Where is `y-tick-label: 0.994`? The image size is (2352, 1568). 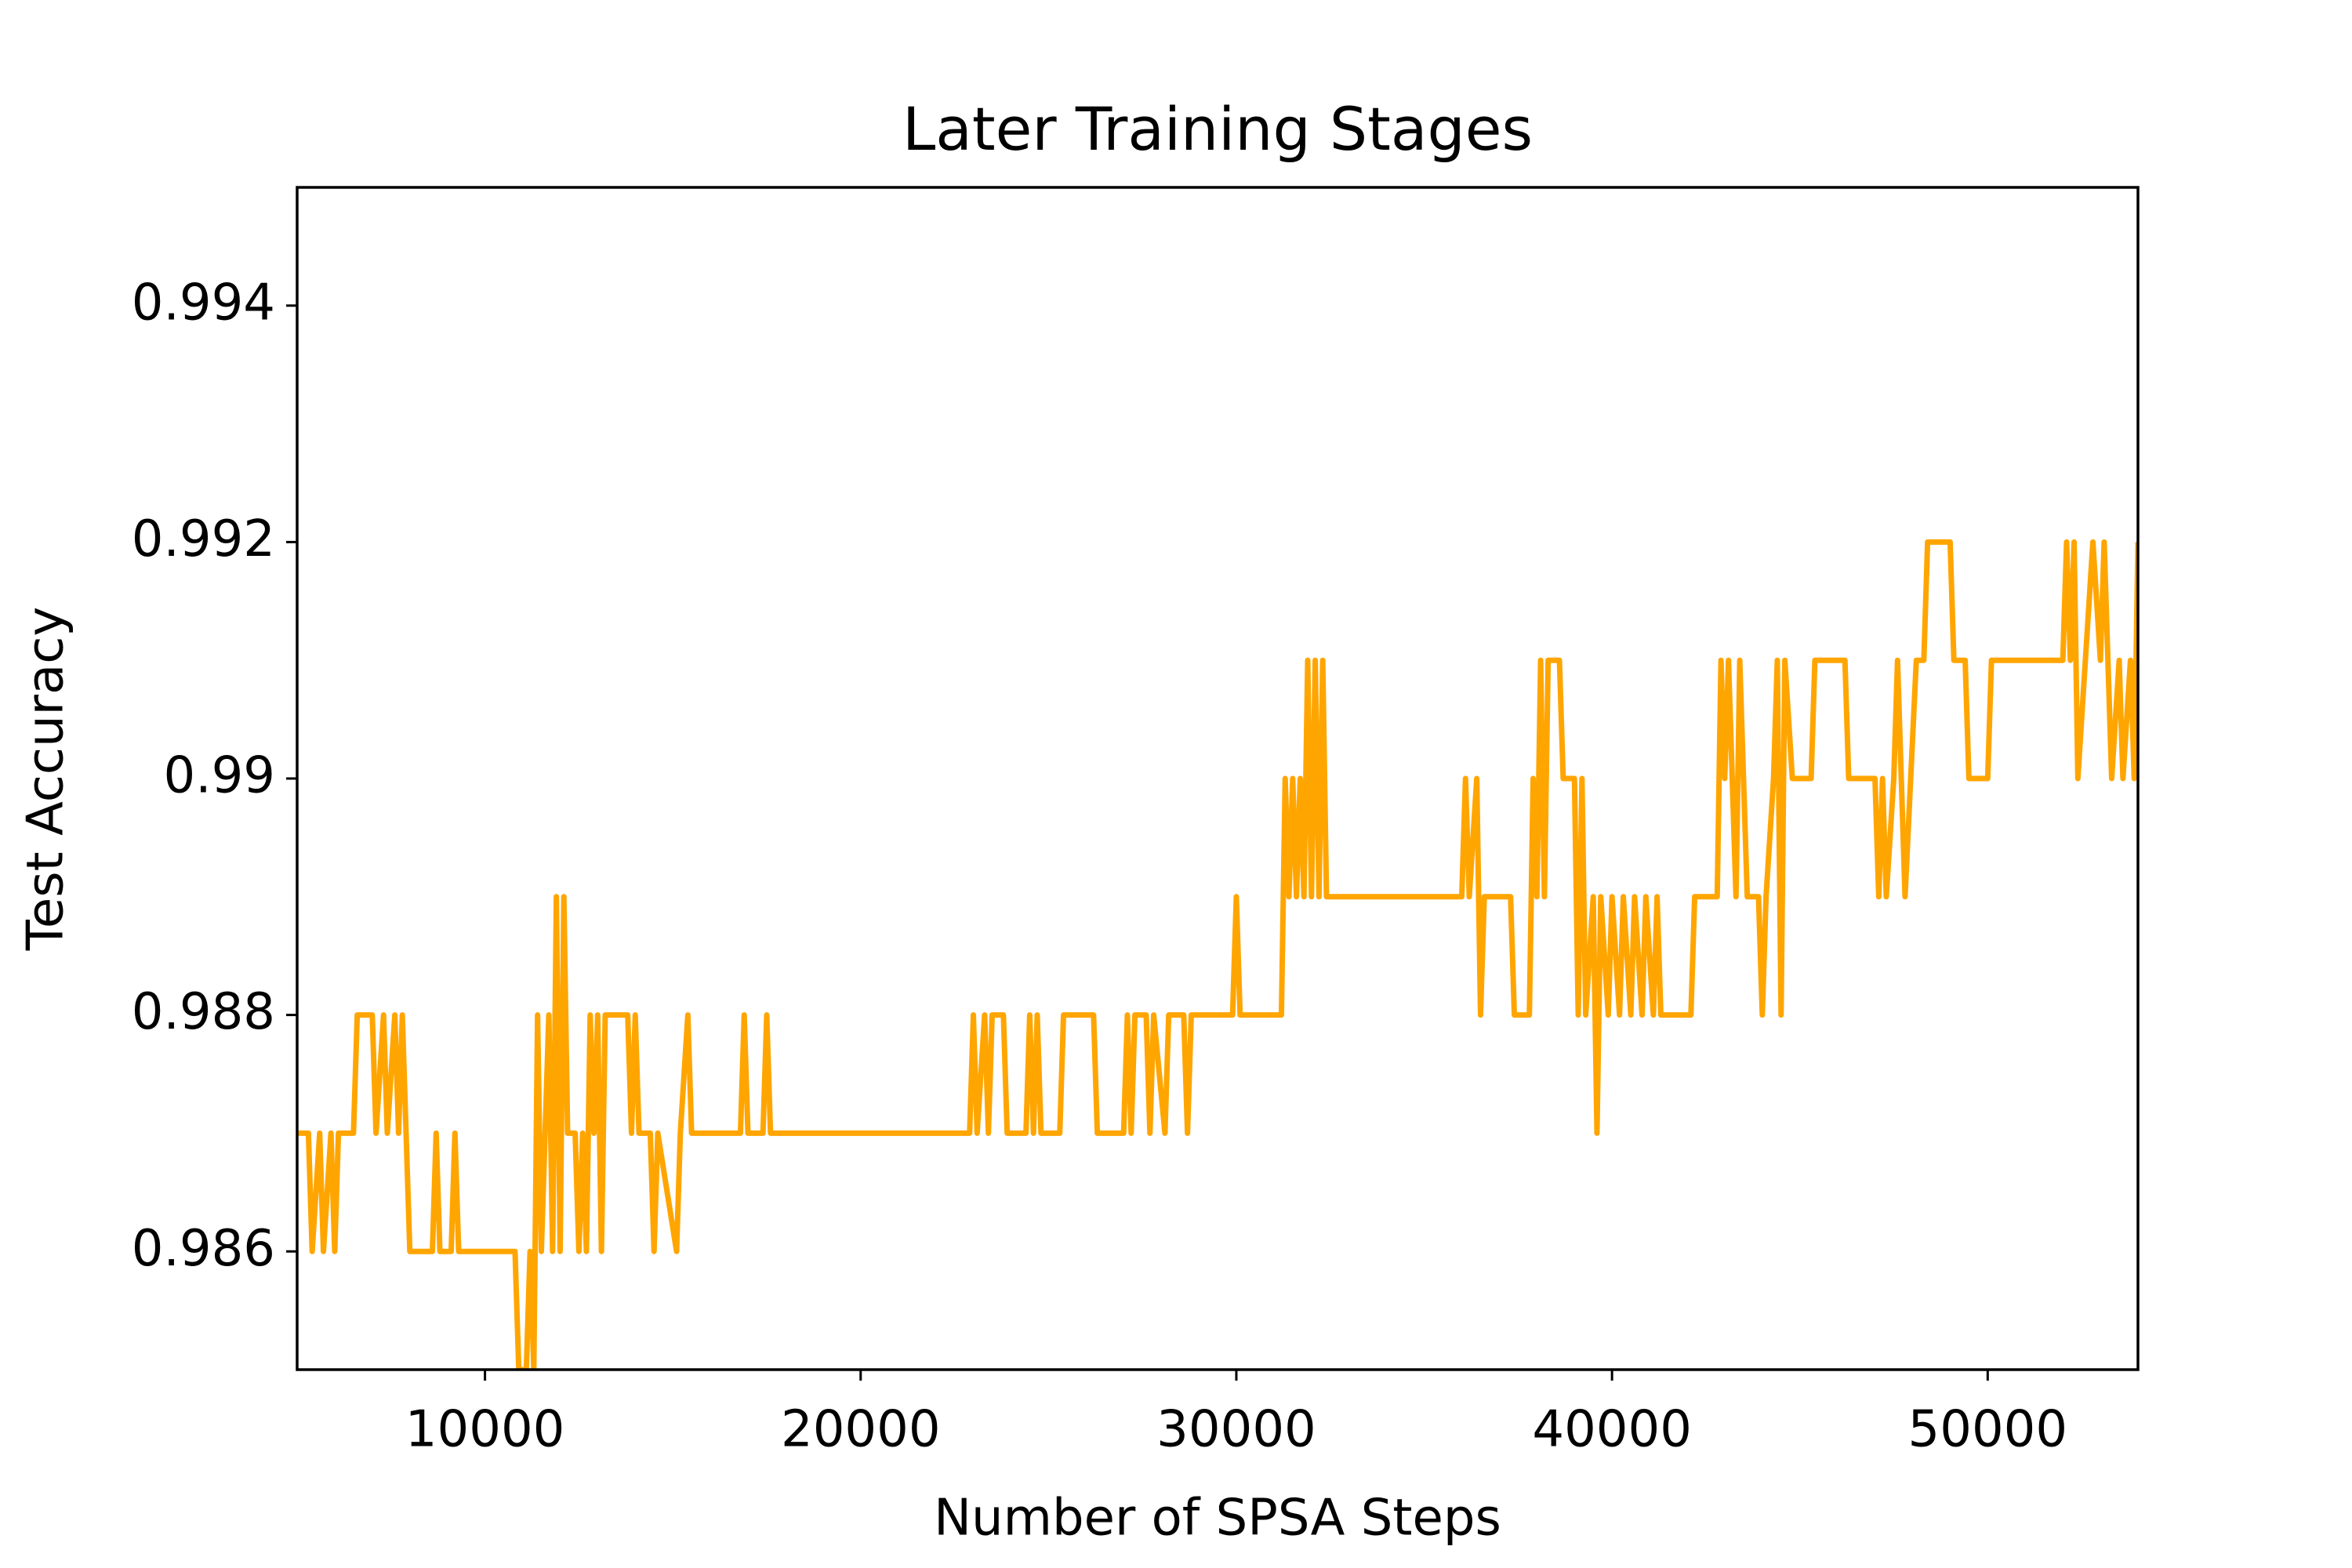
y-tick-label: 0.994 is located at coordinates (203, 303).